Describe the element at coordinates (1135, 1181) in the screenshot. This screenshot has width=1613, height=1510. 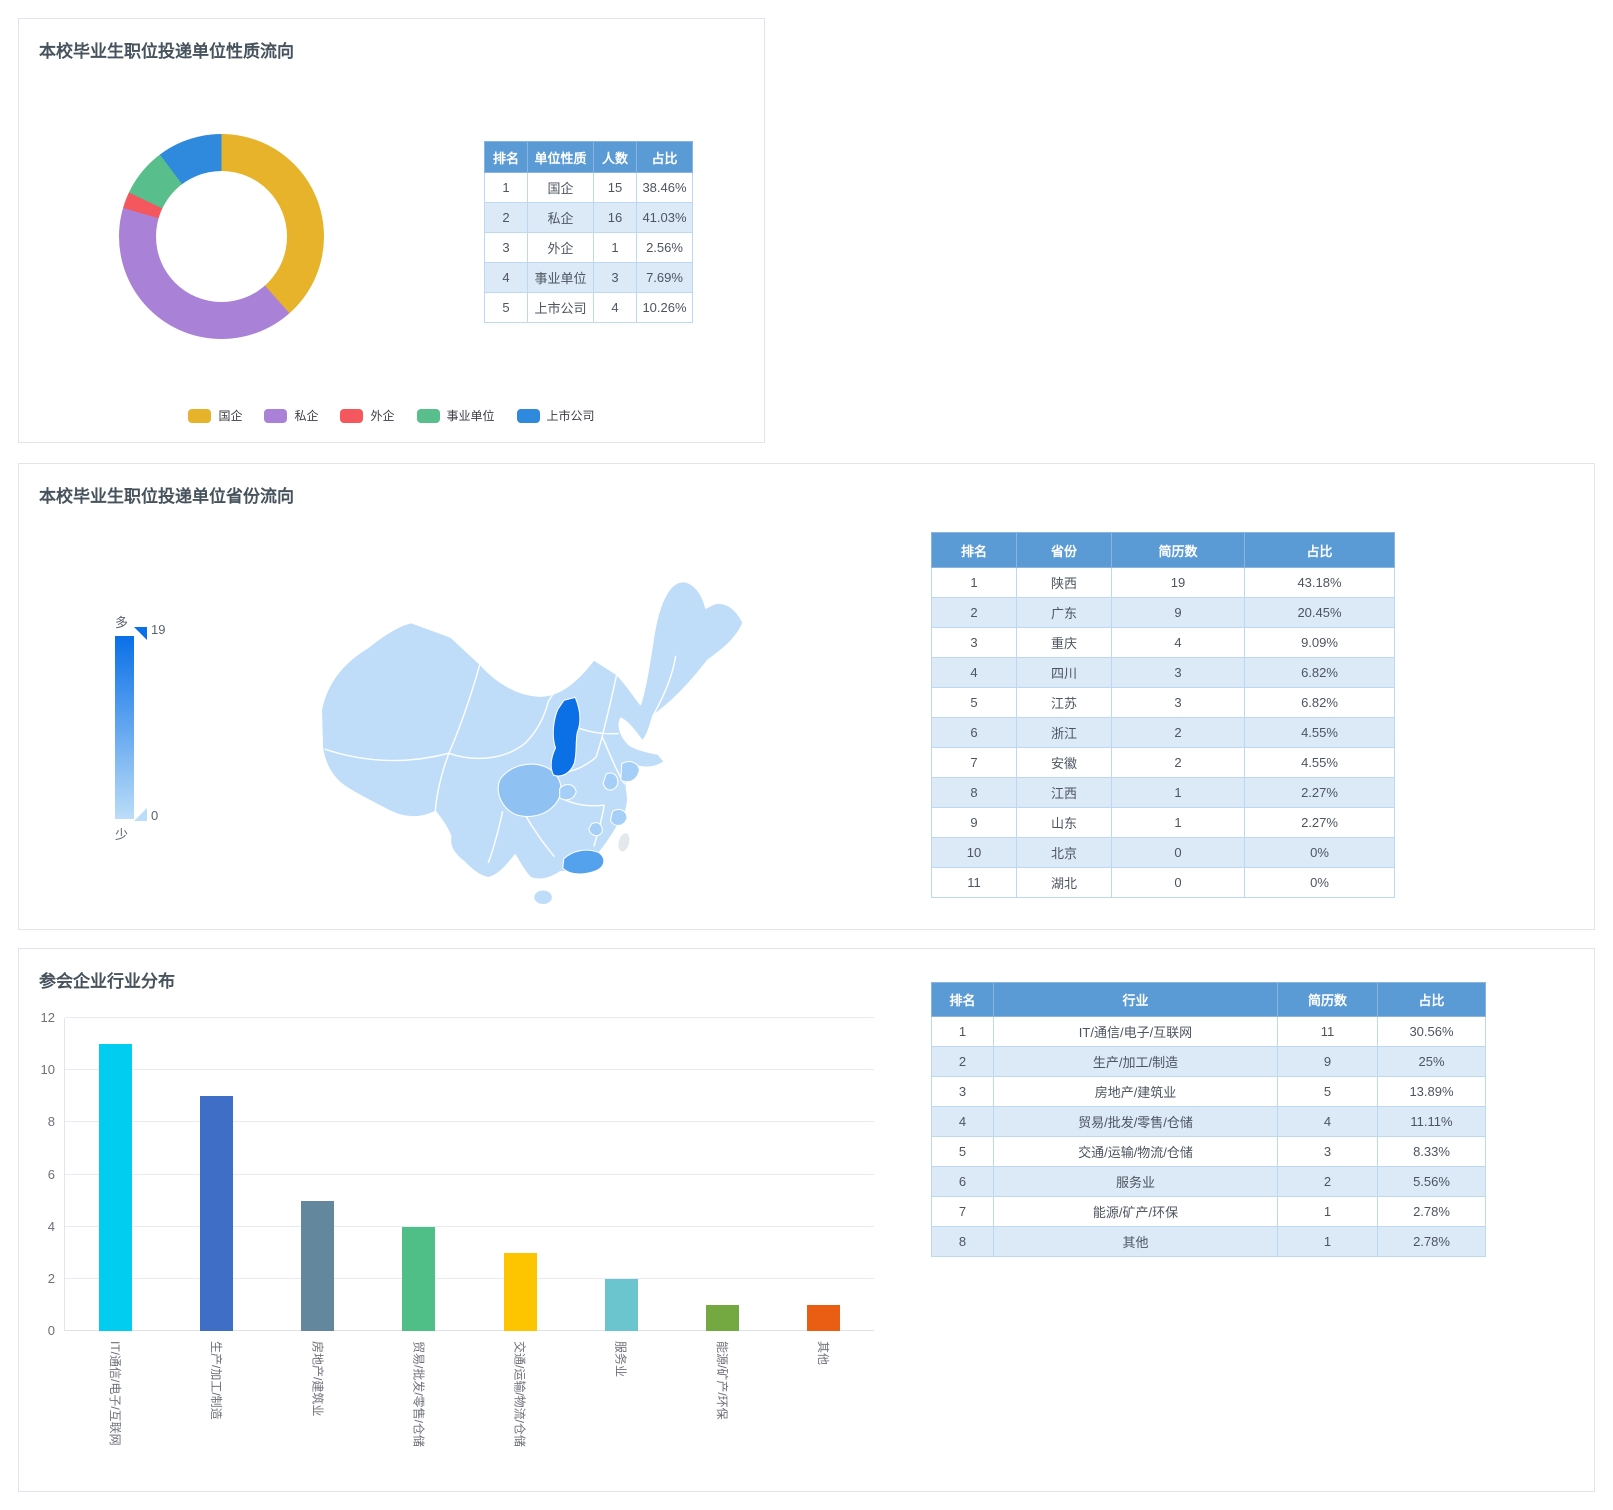
I see `table-cell: 服务业` at that location.